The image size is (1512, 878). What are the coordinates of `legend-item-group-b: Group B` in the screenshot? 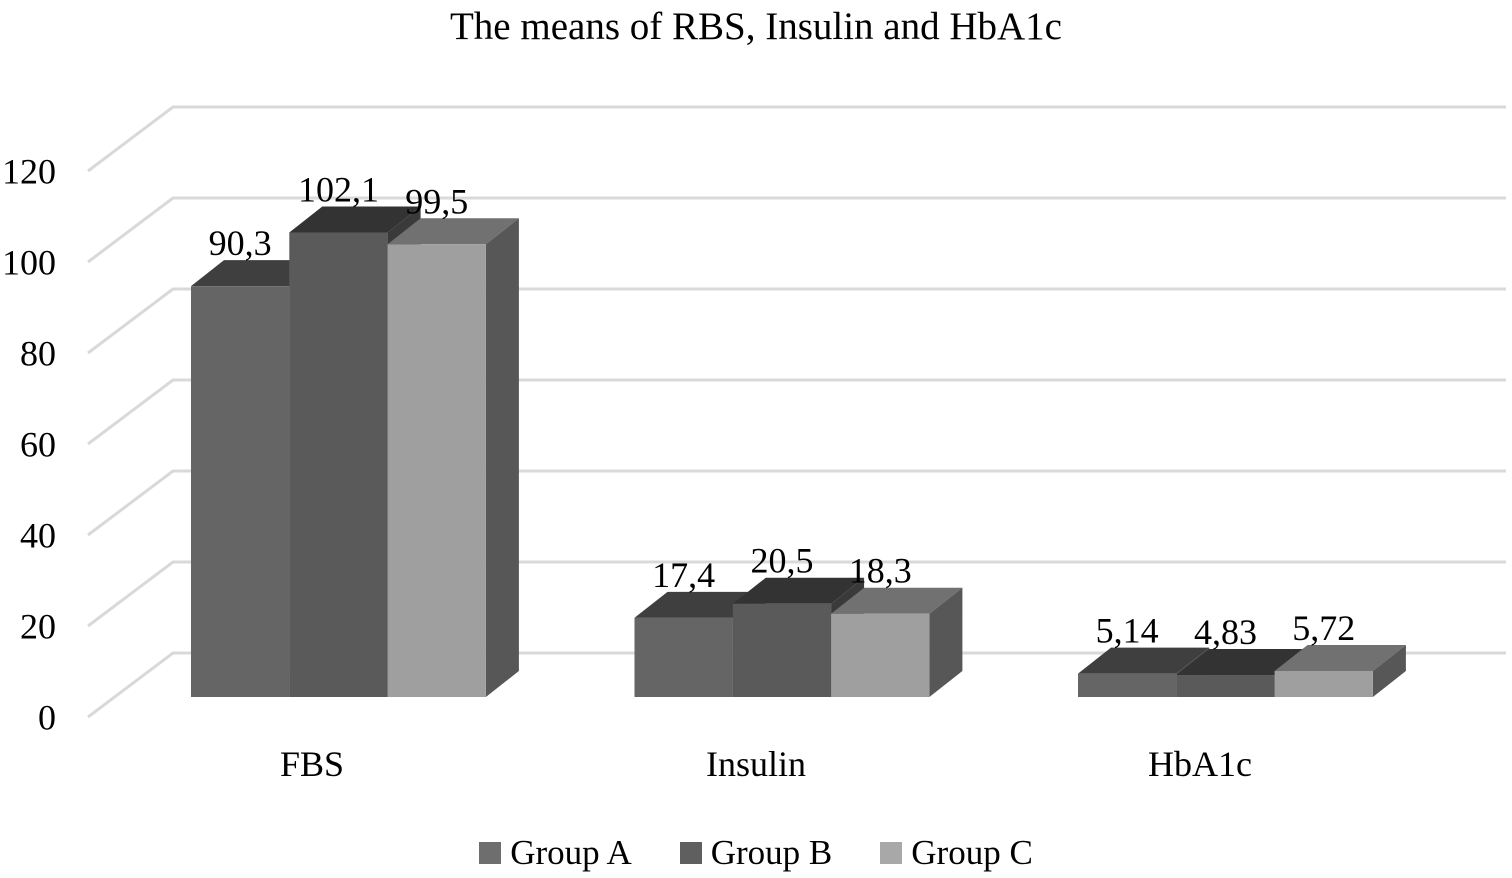 It's located at (756, 853).